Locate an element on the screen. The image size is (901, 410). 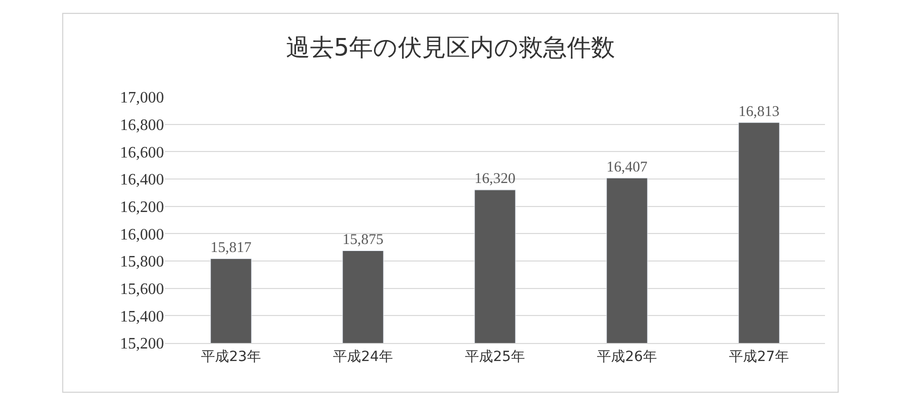
y-tick-label: 16,800 is located at coordinates (142, 125).